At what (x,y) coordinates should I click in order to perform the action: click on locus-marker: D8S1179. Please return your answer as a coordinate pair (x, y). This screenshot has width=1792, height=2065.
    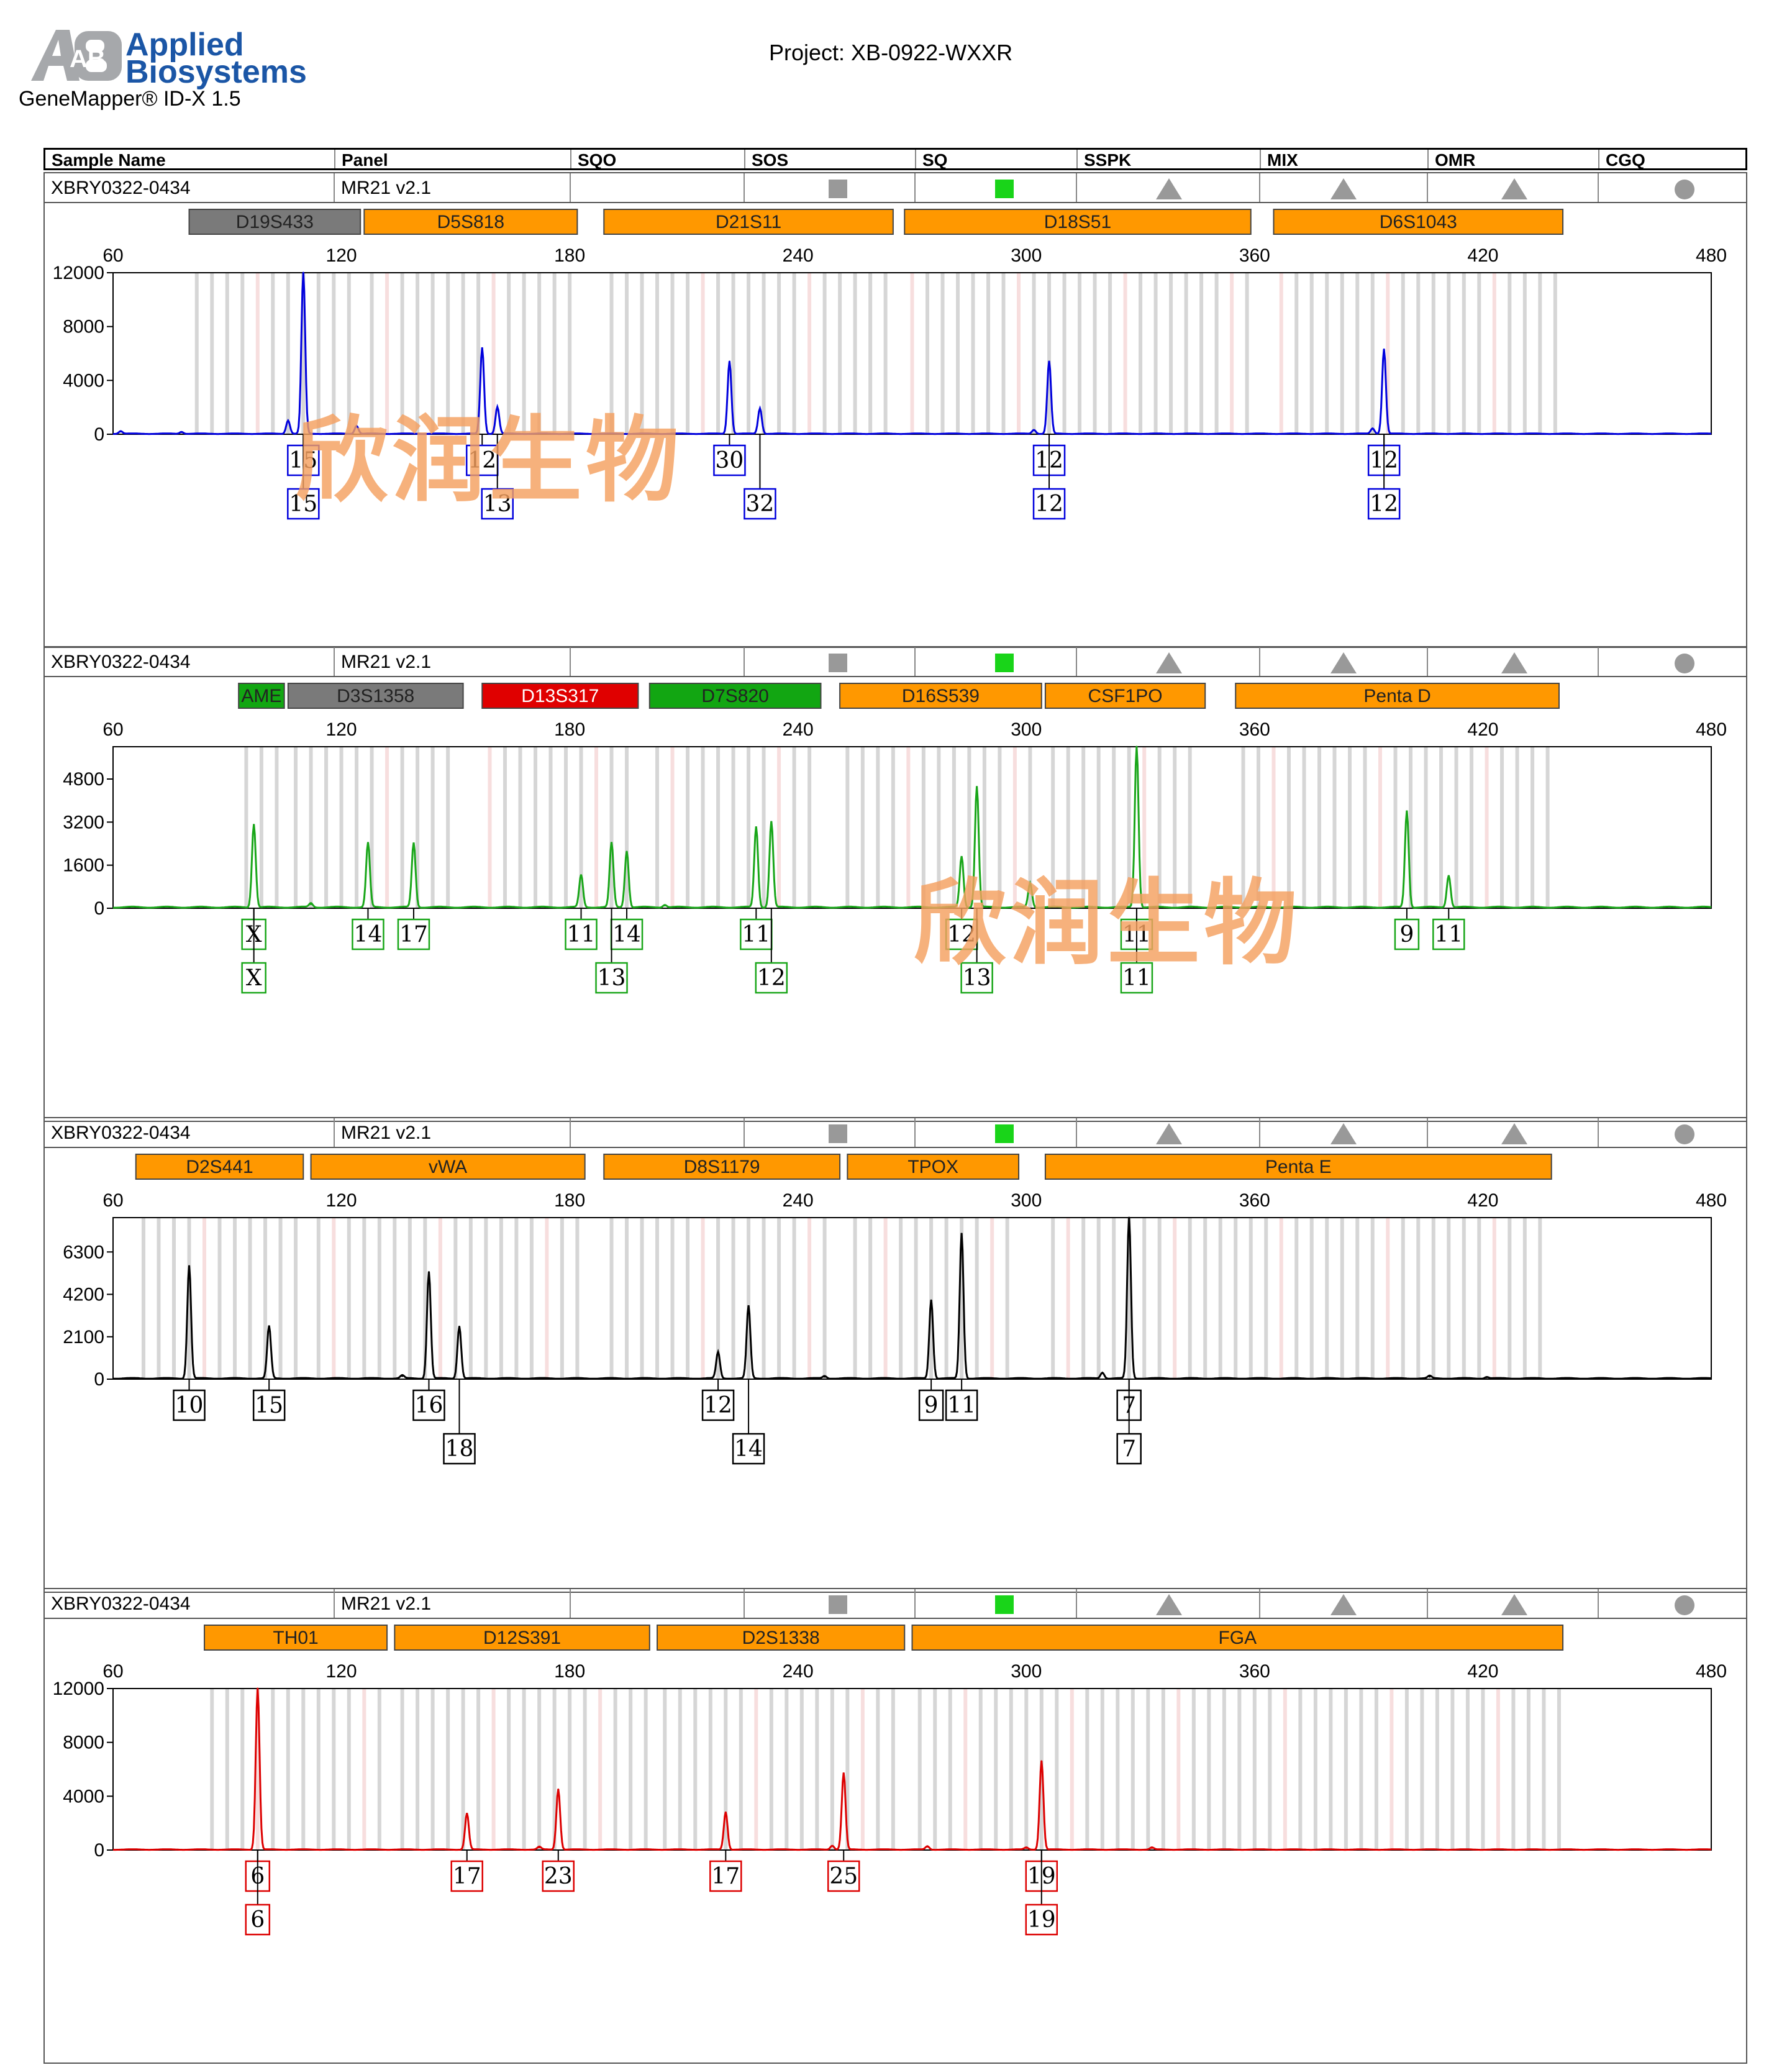
    Looking at the image, I should click on (722, 1167).